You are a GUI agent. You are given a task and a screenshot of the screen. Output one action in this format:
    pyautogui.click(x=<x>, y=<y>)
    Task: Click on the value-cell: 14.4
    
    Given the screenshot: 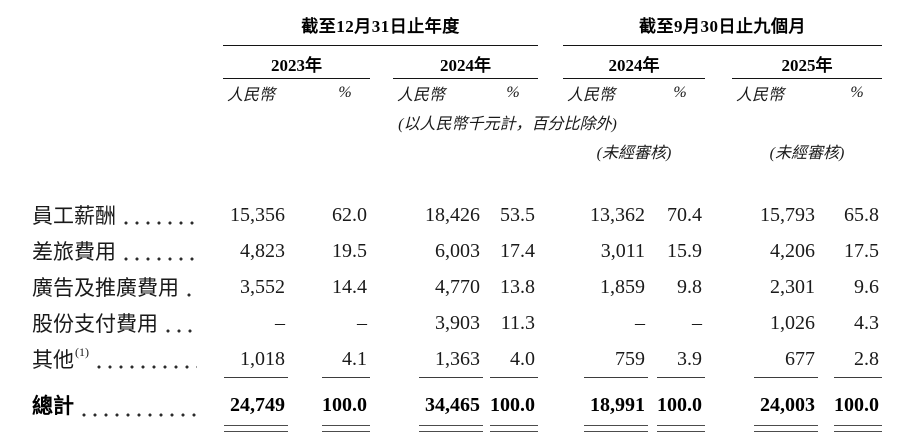 What is the action you would take?
    pyautogui.click(x=349, y=286)
    